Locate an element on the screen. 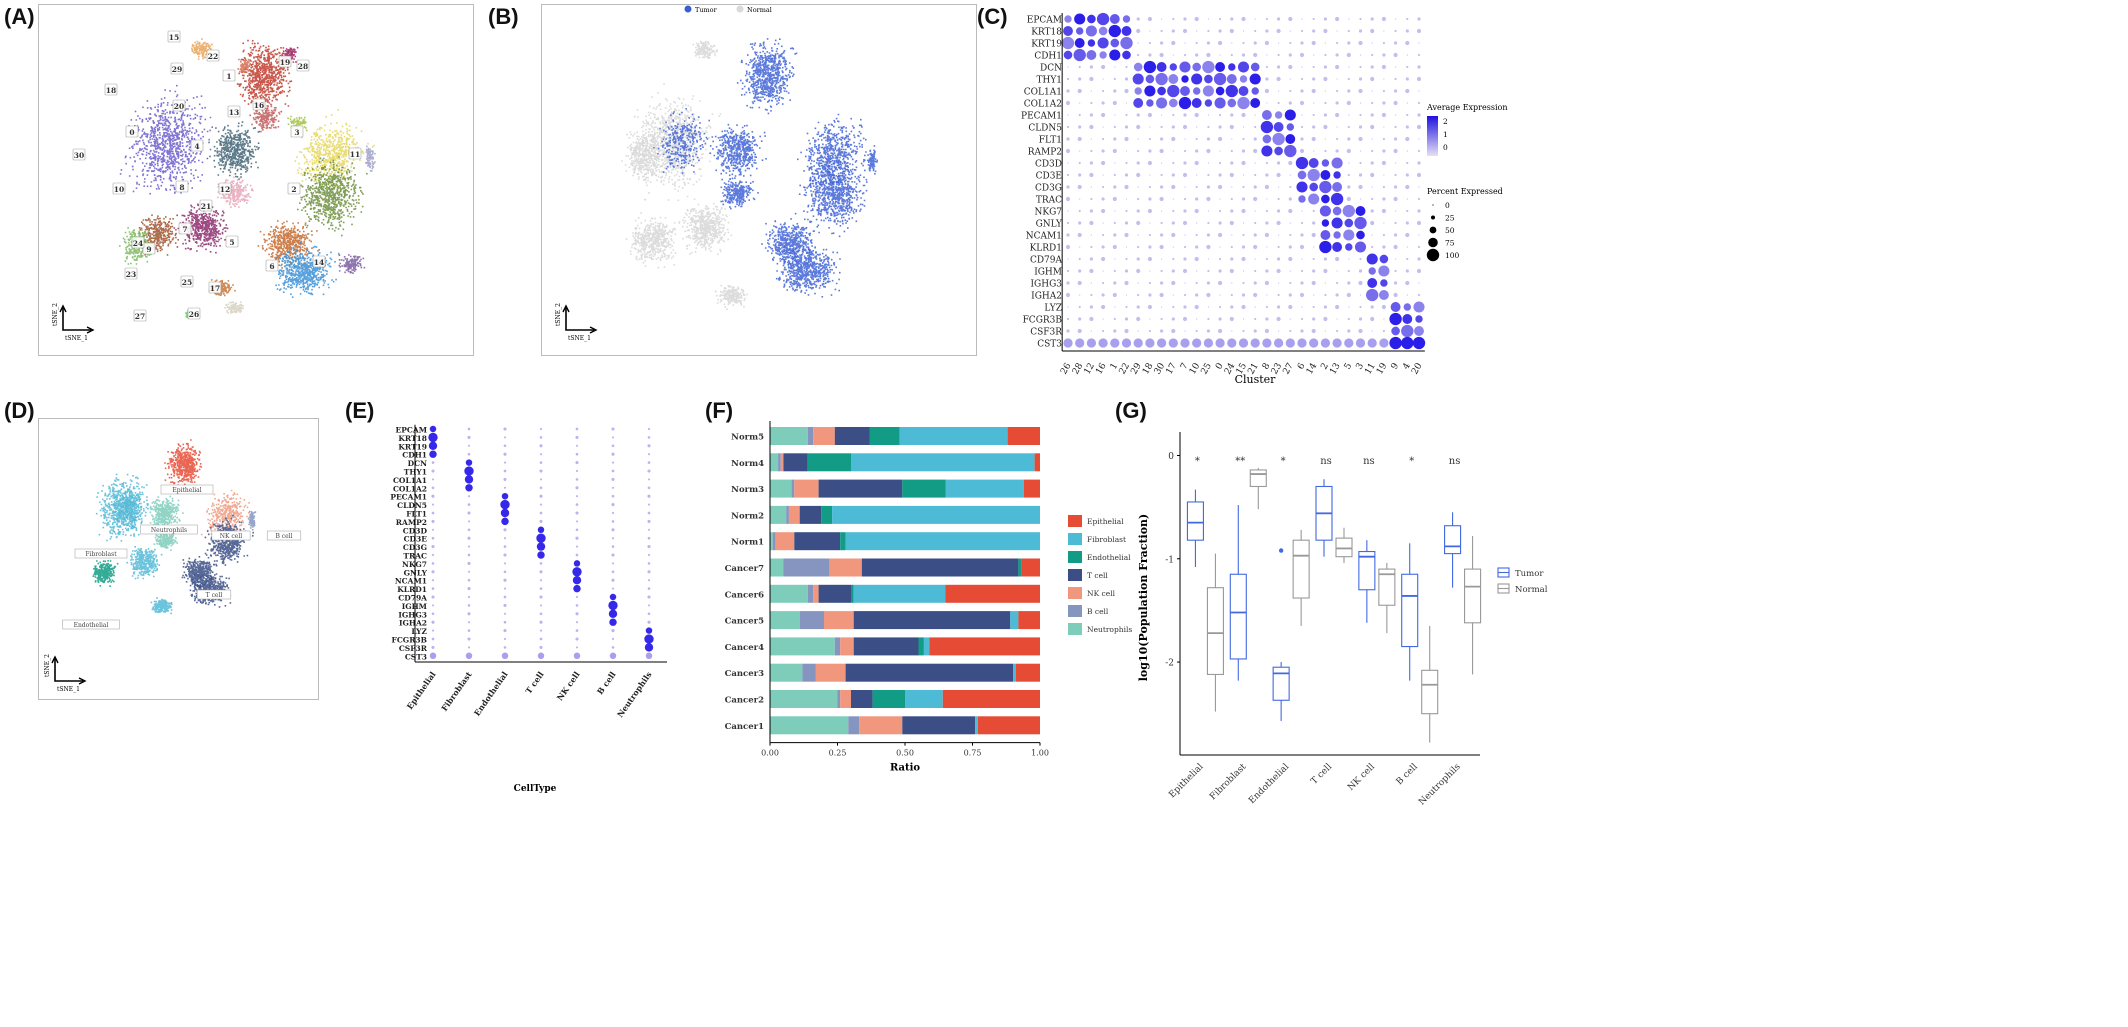 The image size is (2128, 1027). legend-label: Neutrophils is located at coordinates (1109, 629).